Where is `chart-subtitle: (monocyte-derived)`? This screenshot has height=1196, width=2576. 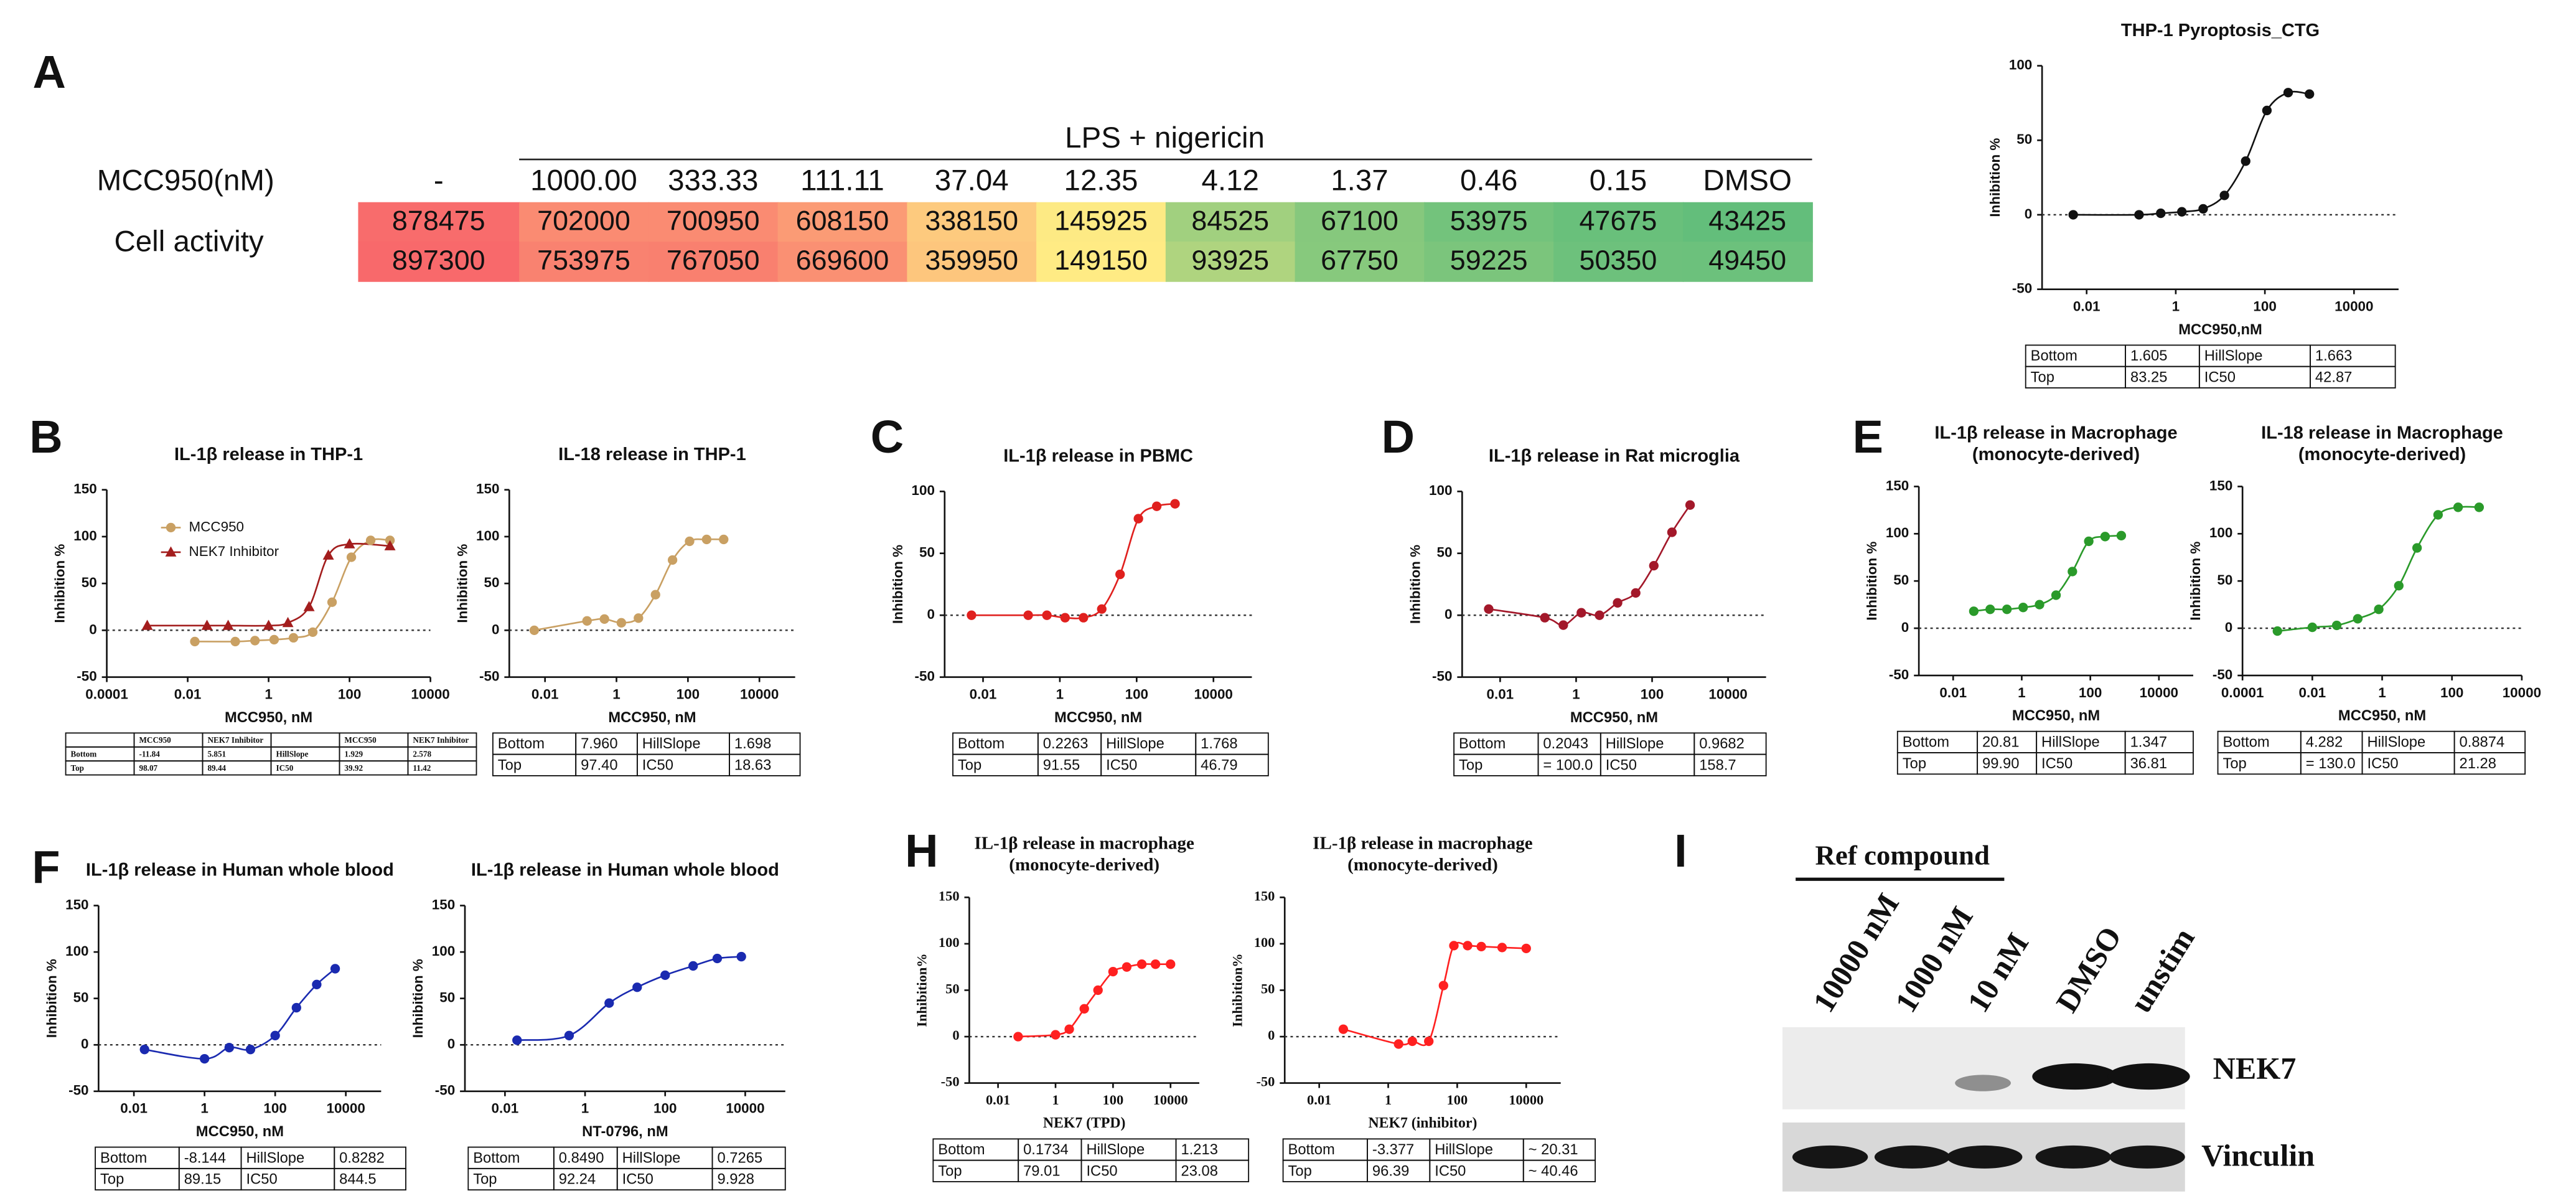 chart-subtitle: (monocyte-derived) is located at coordinates (1084, 865).